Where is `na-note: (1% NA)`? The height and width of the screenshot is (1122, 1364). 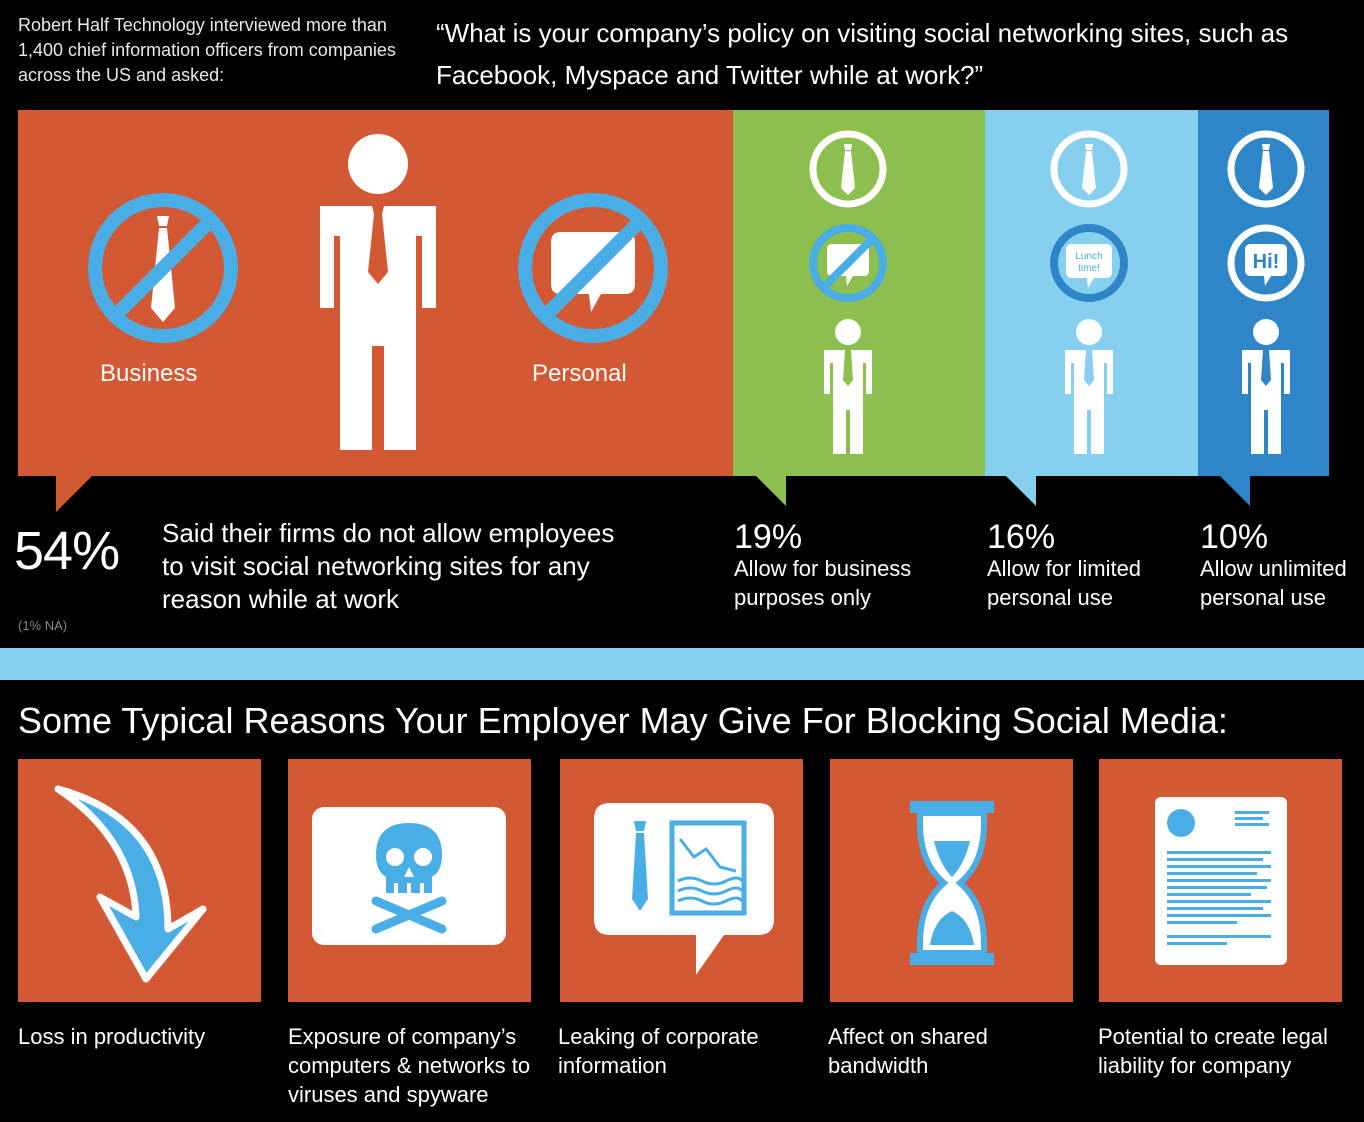 na-note: (1% NA) is located at coordinates (43, 625).